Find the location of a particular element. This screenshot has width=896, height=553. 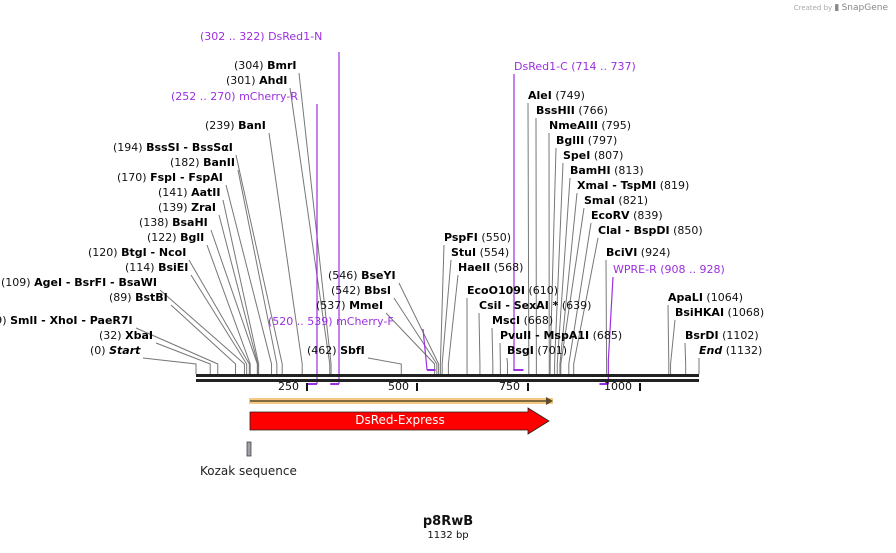

dsred-express-feature is located at coordinates (399, 421).